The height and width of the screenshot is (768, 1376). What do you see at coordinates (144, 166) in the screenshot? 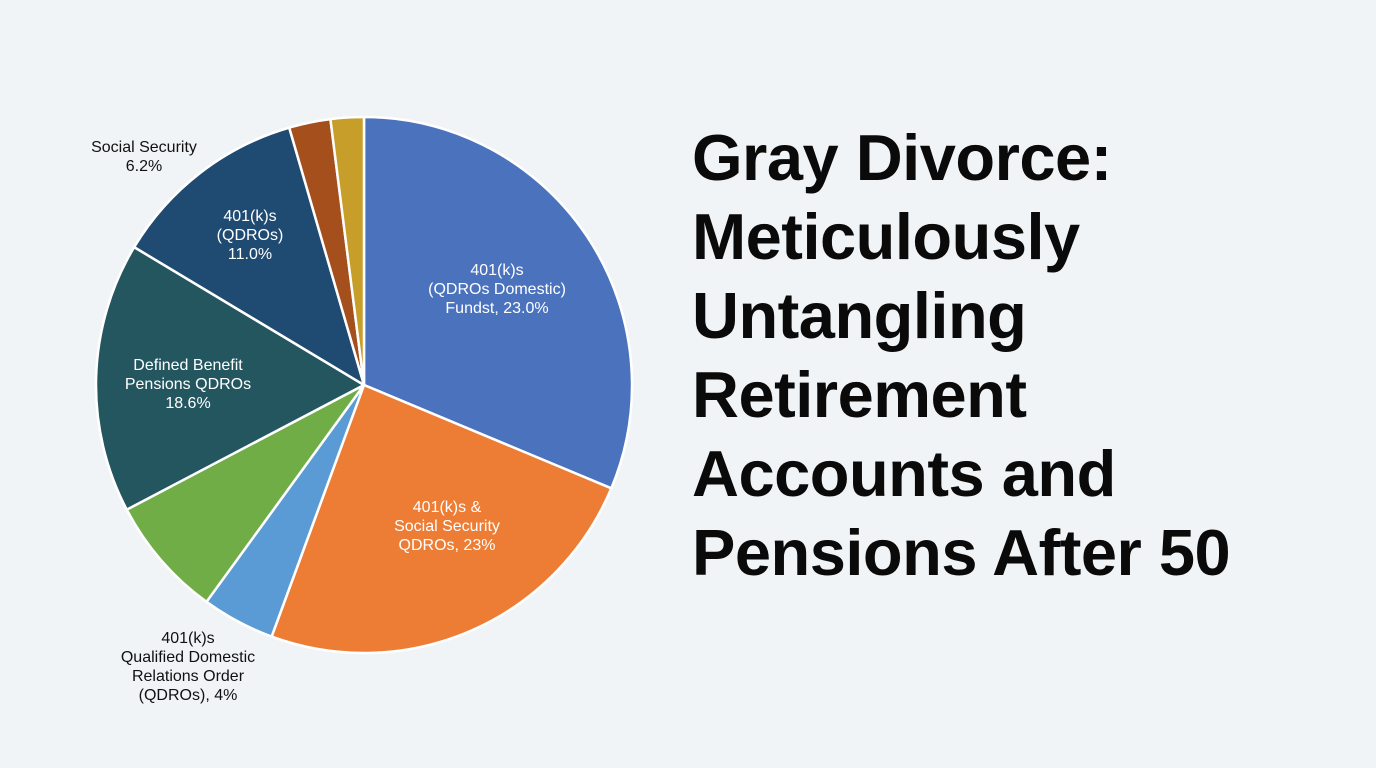
I see `slice-label-line: 6.2%` at bounding box center [144, 166].